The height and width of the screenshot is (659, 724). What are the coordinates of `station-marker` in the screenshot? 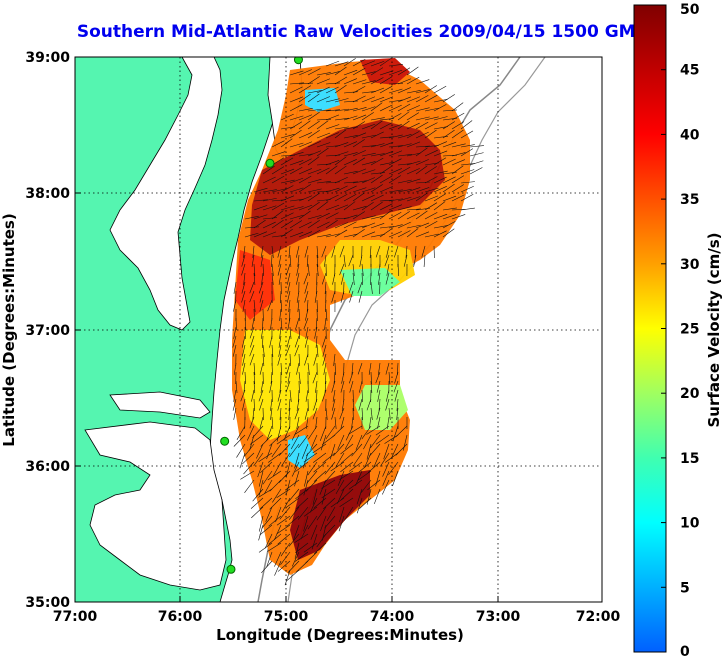 It's located at (231, 569).